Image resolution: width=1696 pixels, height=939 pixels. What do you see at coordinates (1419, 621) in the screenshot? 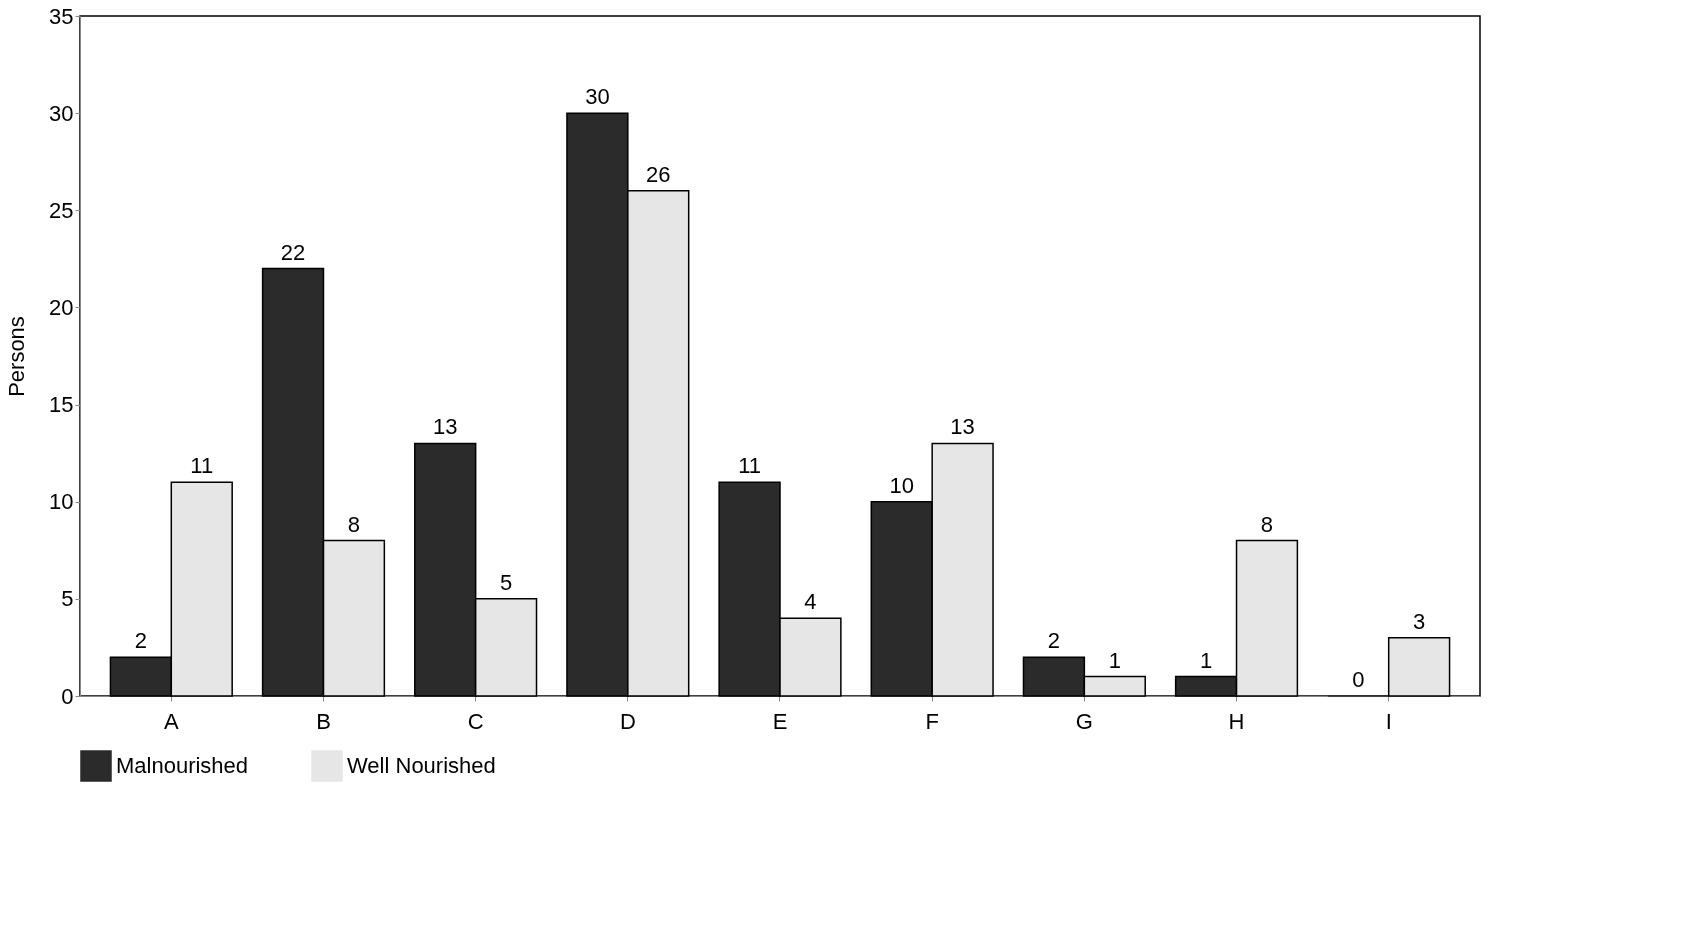
I see `data-label: 3` at bounding box center [1419, 621].